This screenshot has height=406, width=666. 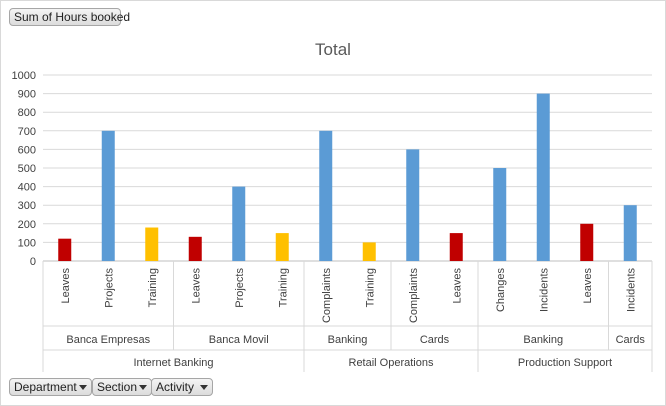 What do you see at coordinates (27, 206) in the screenshot?
I see `y-tick-label: 300` at bounding box center [27, 206].